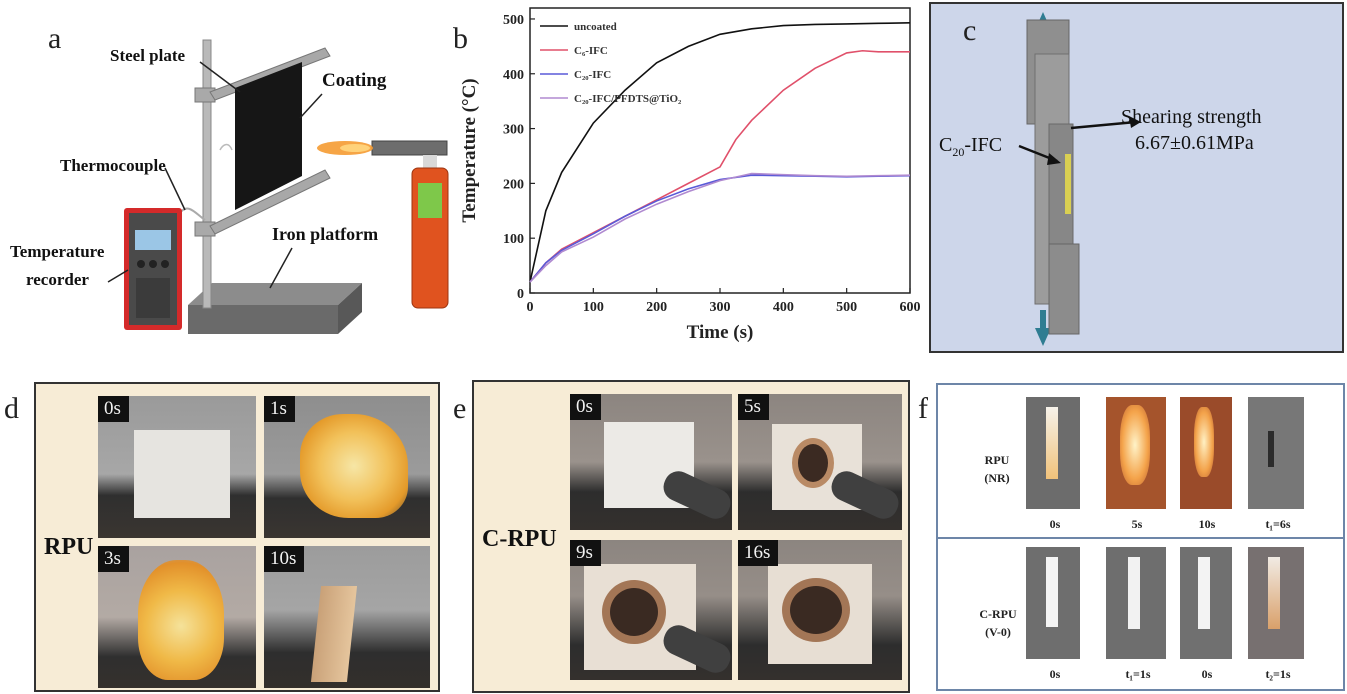 This screenshot has width=1347, height=694. I want to click on x-tick-label: 500, so click(846, 307).